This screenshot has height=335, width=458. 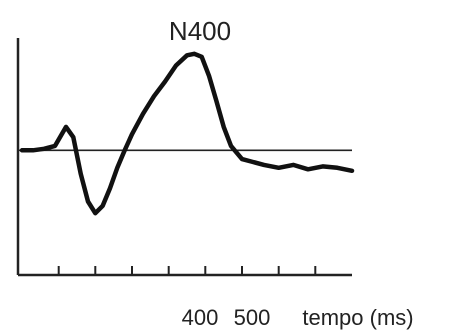 I want to click on x-axis-ticks, so click(x=187, y=270).